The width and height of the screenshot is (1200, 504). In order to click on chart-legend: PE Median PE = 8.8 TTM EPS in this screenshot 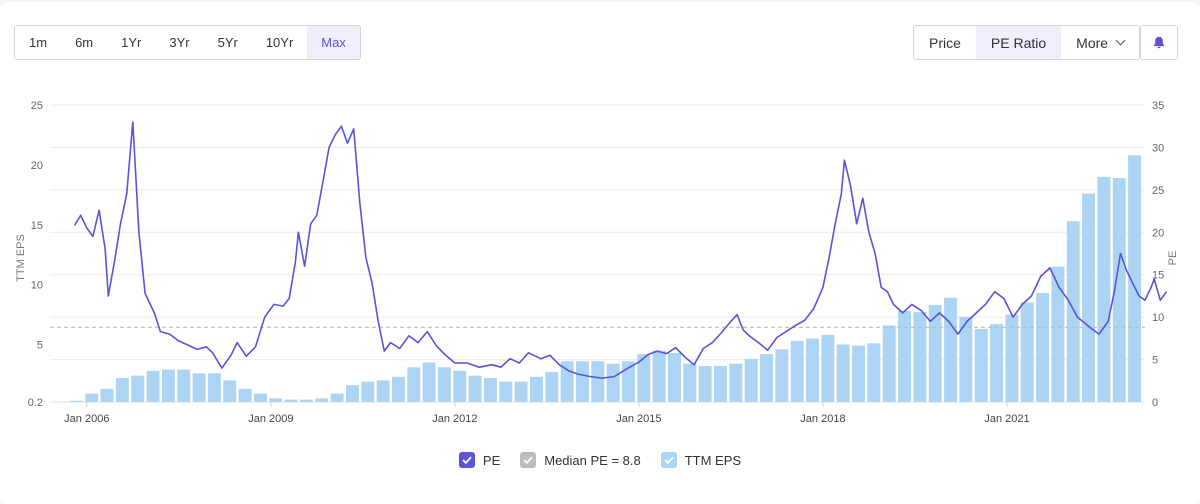, I will do `click(600, 460)`.